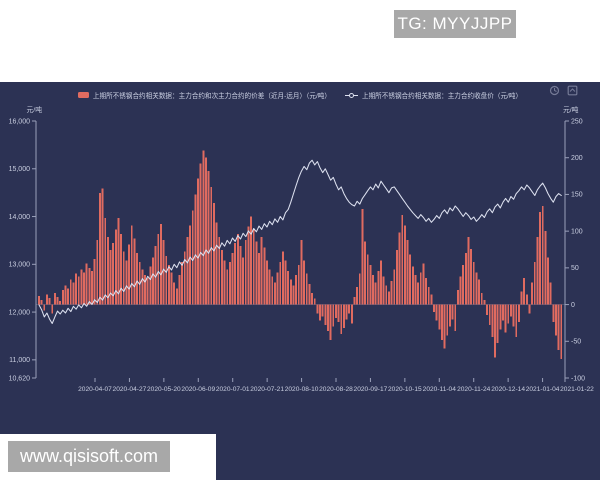 Image resolution: width=600 pixels, height=480 pixels. I want to click on x-axis-tick-label: 2021-01-22, so click(577, 389).